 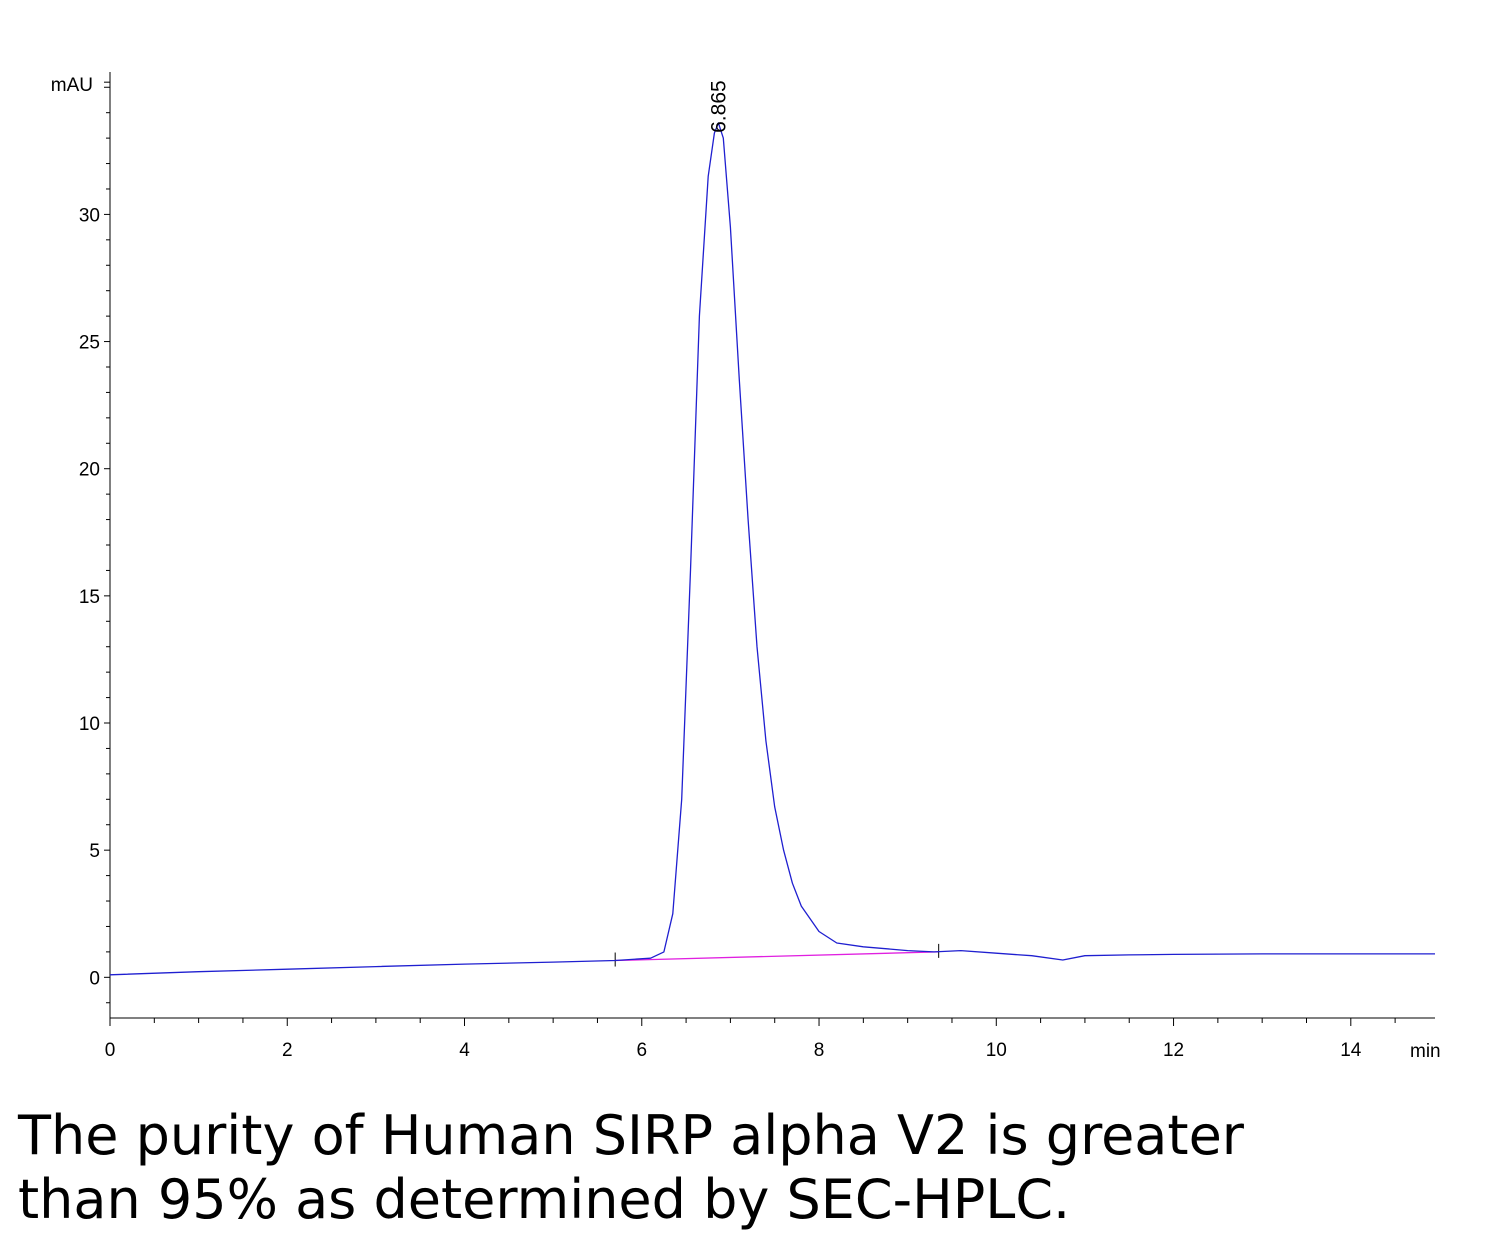 I want to click on y-axis-label: mAU, so click(x=72, y=85).